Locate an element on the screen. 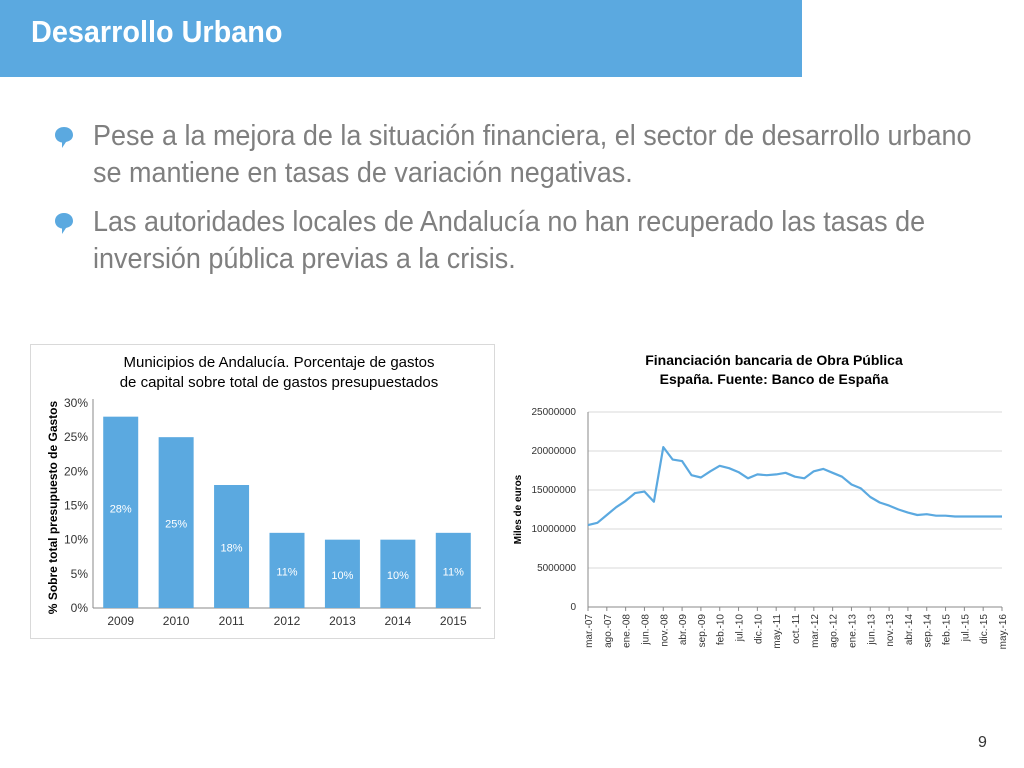  x-tick-label: may.-11 is located at coordinates (777, 631).